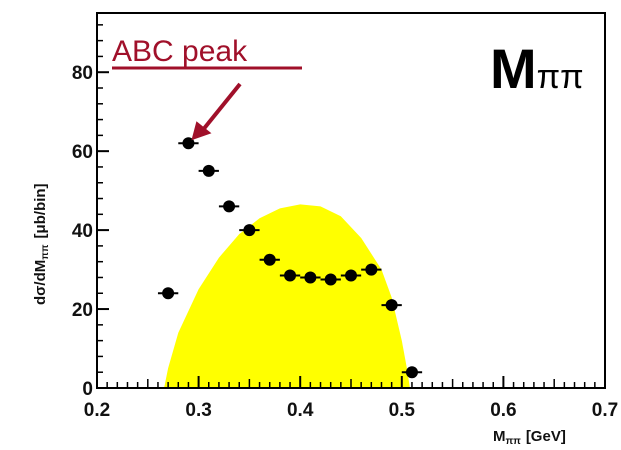 The width and height of the screenshot is (621, 450). I want to click on panel-label: Mππ, so click(537, 68).